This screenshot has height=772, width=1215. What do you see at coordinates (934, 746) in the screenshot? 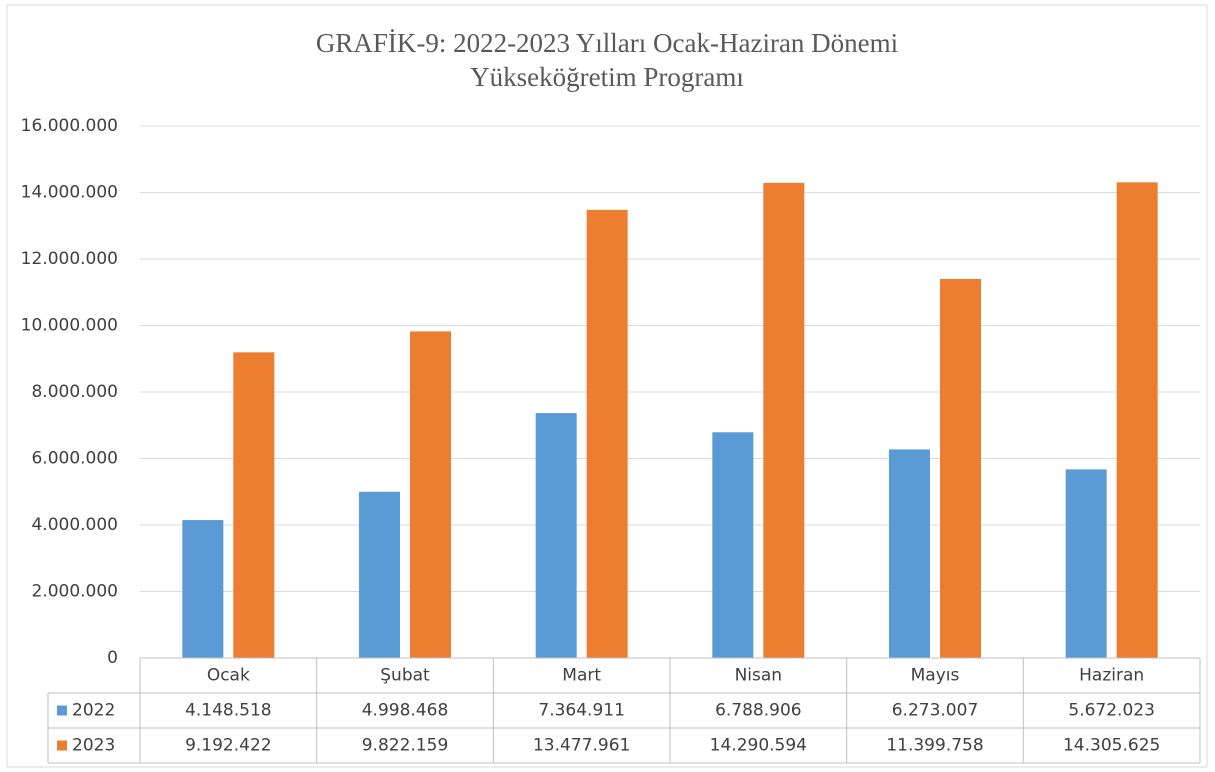
I see `table-cell: 11.399.758` at bounding box center [934, 746].